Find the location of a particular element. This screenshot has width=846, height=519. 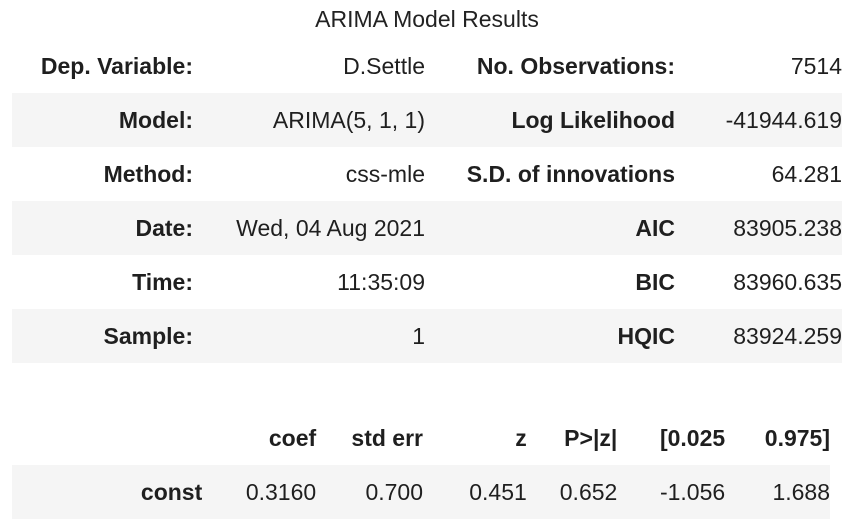

summary-value: Wed, 04 Aug 2021 is located at coordinates (330, 227).